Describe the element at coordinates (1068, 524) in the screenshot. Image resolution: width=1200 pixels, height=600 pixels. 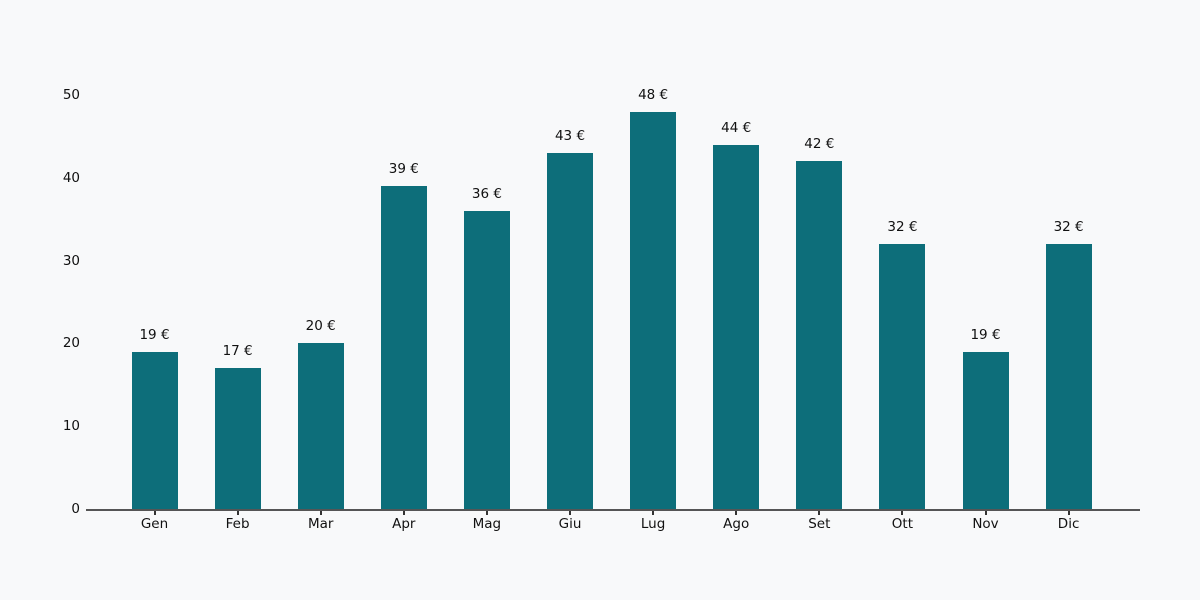
I see `x-tick-label: Dic` at that location.